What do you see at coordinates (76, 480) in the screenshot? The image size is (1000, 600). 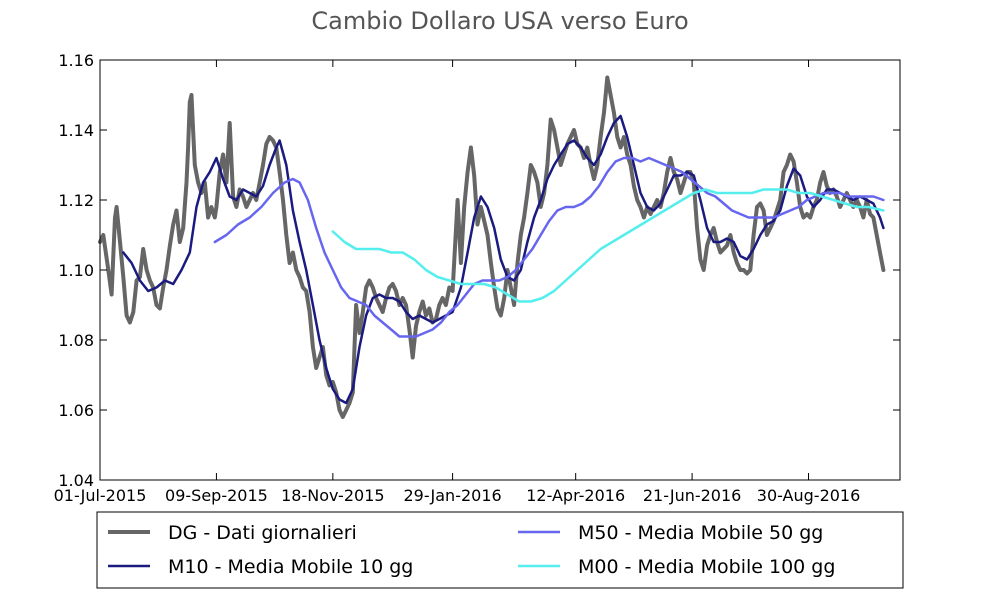 I see `y-tick-label-0: 1.04` at bounding box center [76, 480].